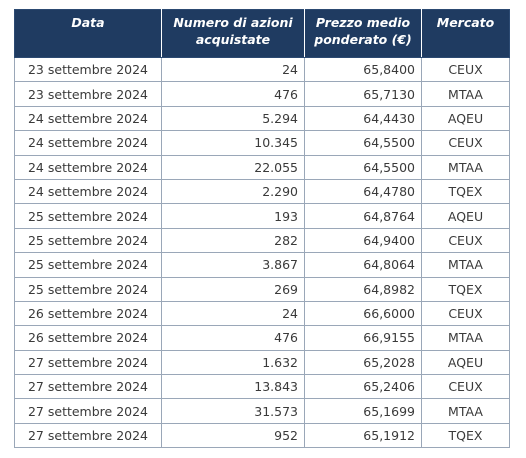 This screenshot has width=526, height=458. I want to click on price-cell: 64,9400, so click(363, 240).